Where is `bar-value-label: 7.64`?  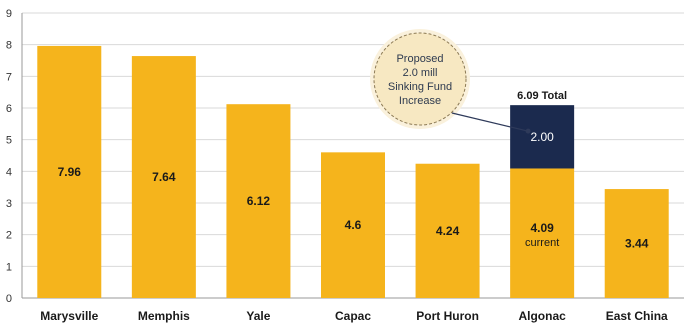
bar-value-label: 7.64 is located at coordinates (164, 177).